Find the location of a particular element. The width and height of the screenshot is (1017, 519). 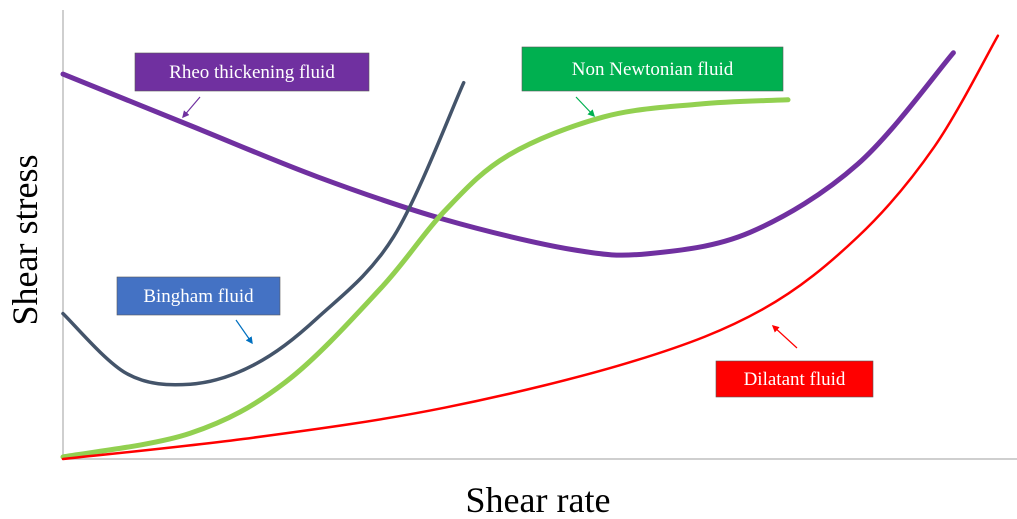

label-arrow-bingham-fluid is located at coordinates (244, 332).